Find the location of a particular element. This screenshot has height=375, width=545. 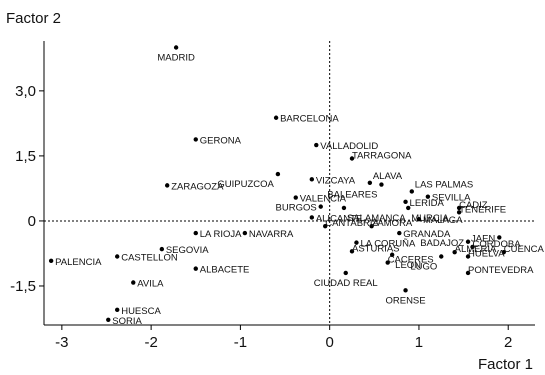

point-label: SALAMANCA is located at coordinates (376, 218).